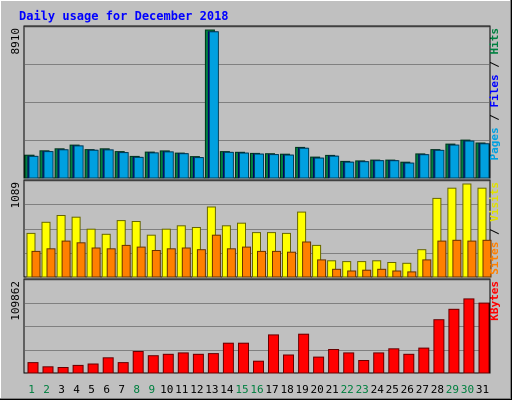 This screenshot has height=400, width=512. What do you see at coordinates (61, 389) in the screenshot?
I see `x-tick-label-3: 3` at bounding box center [61, 389].